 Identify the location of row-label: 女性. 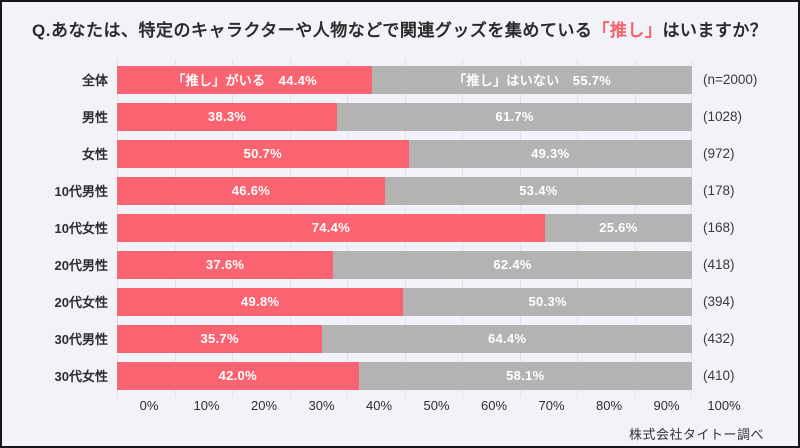
(94, 154).